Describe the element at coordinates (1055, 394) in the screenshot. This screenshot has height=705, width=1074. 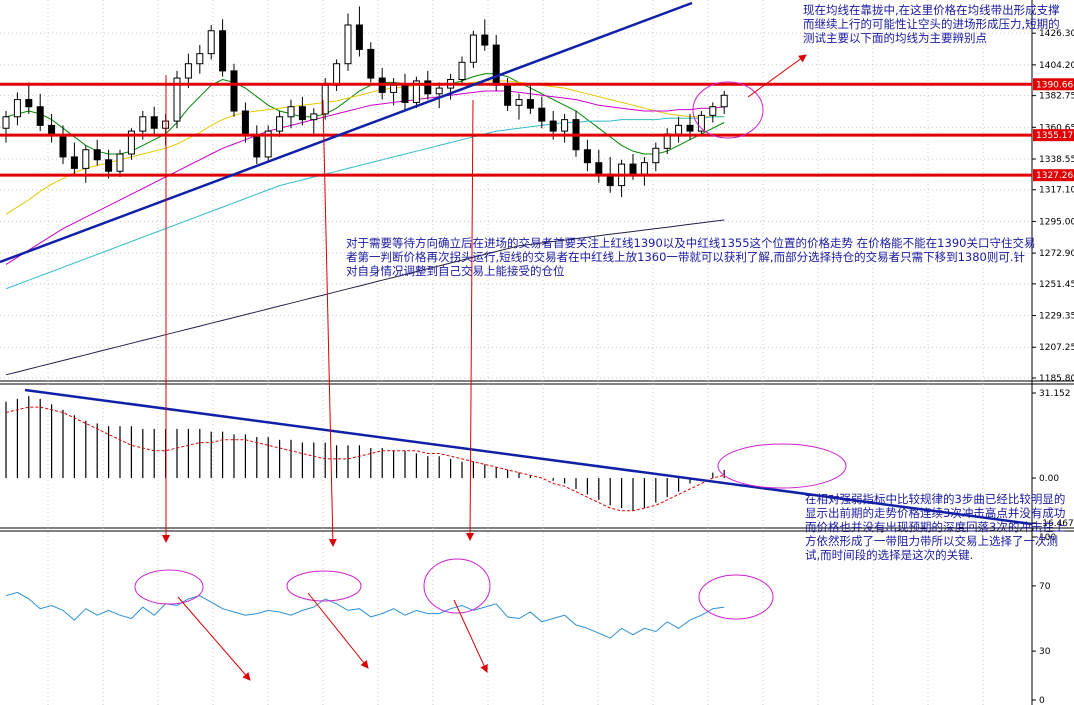
I see `tick-label: 31.152` at that location.